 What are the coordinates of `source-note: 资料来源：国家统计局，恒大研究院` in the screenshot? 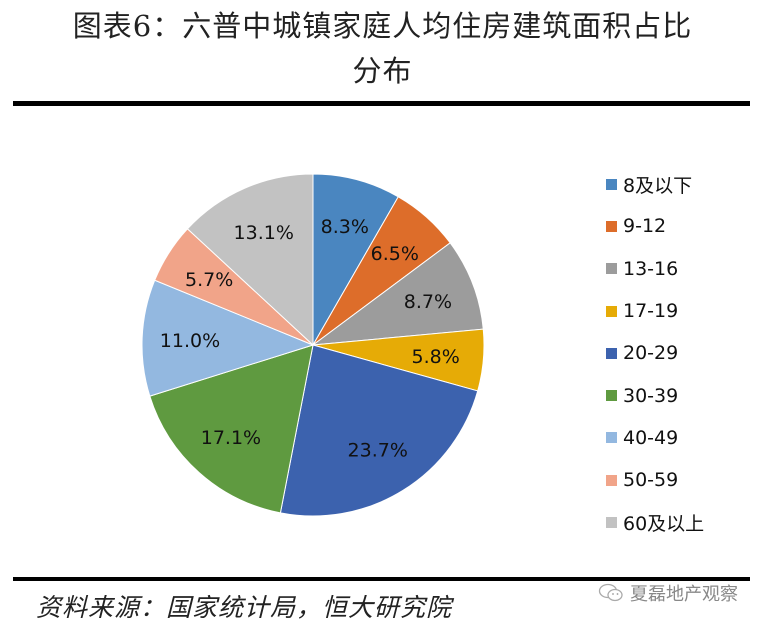 It's located at (244, 607).